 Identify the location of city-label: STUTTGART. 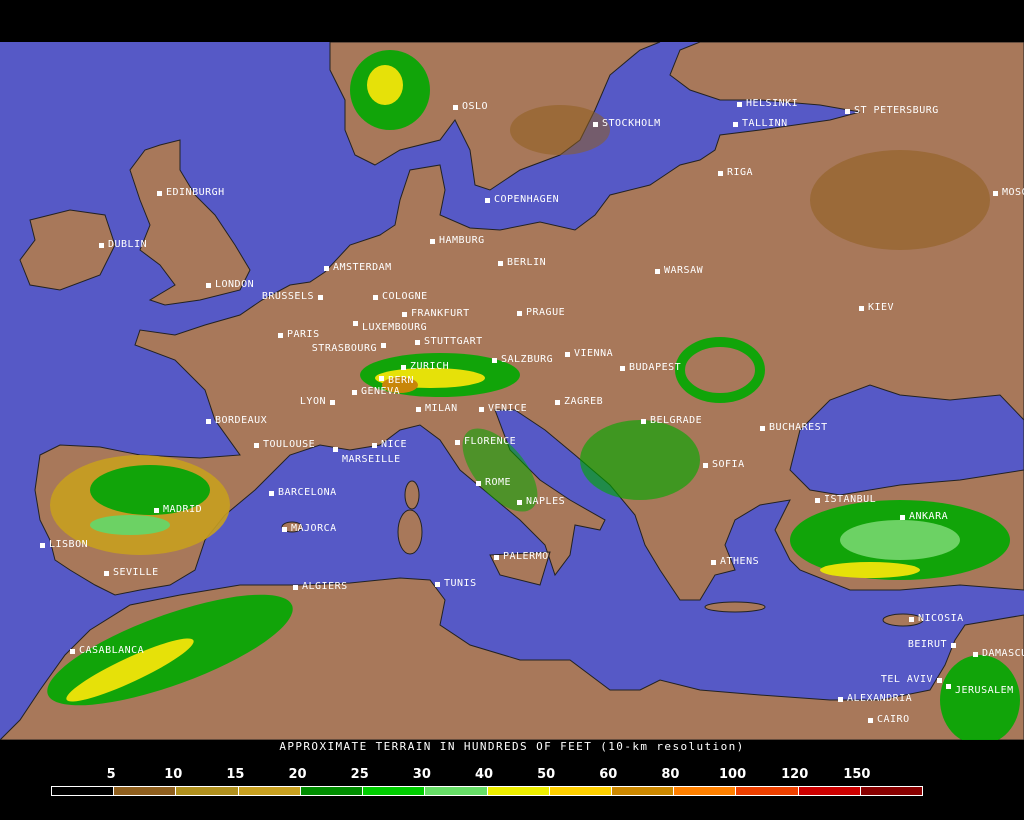
(453, 341).